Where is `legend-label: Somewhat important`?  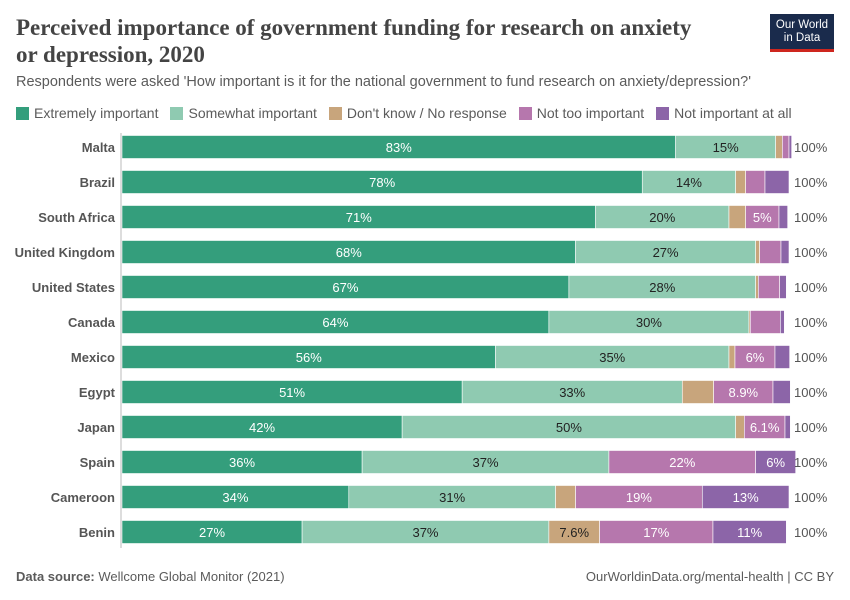
legend-label: Somewhat important is located at coordinates (252, 113).